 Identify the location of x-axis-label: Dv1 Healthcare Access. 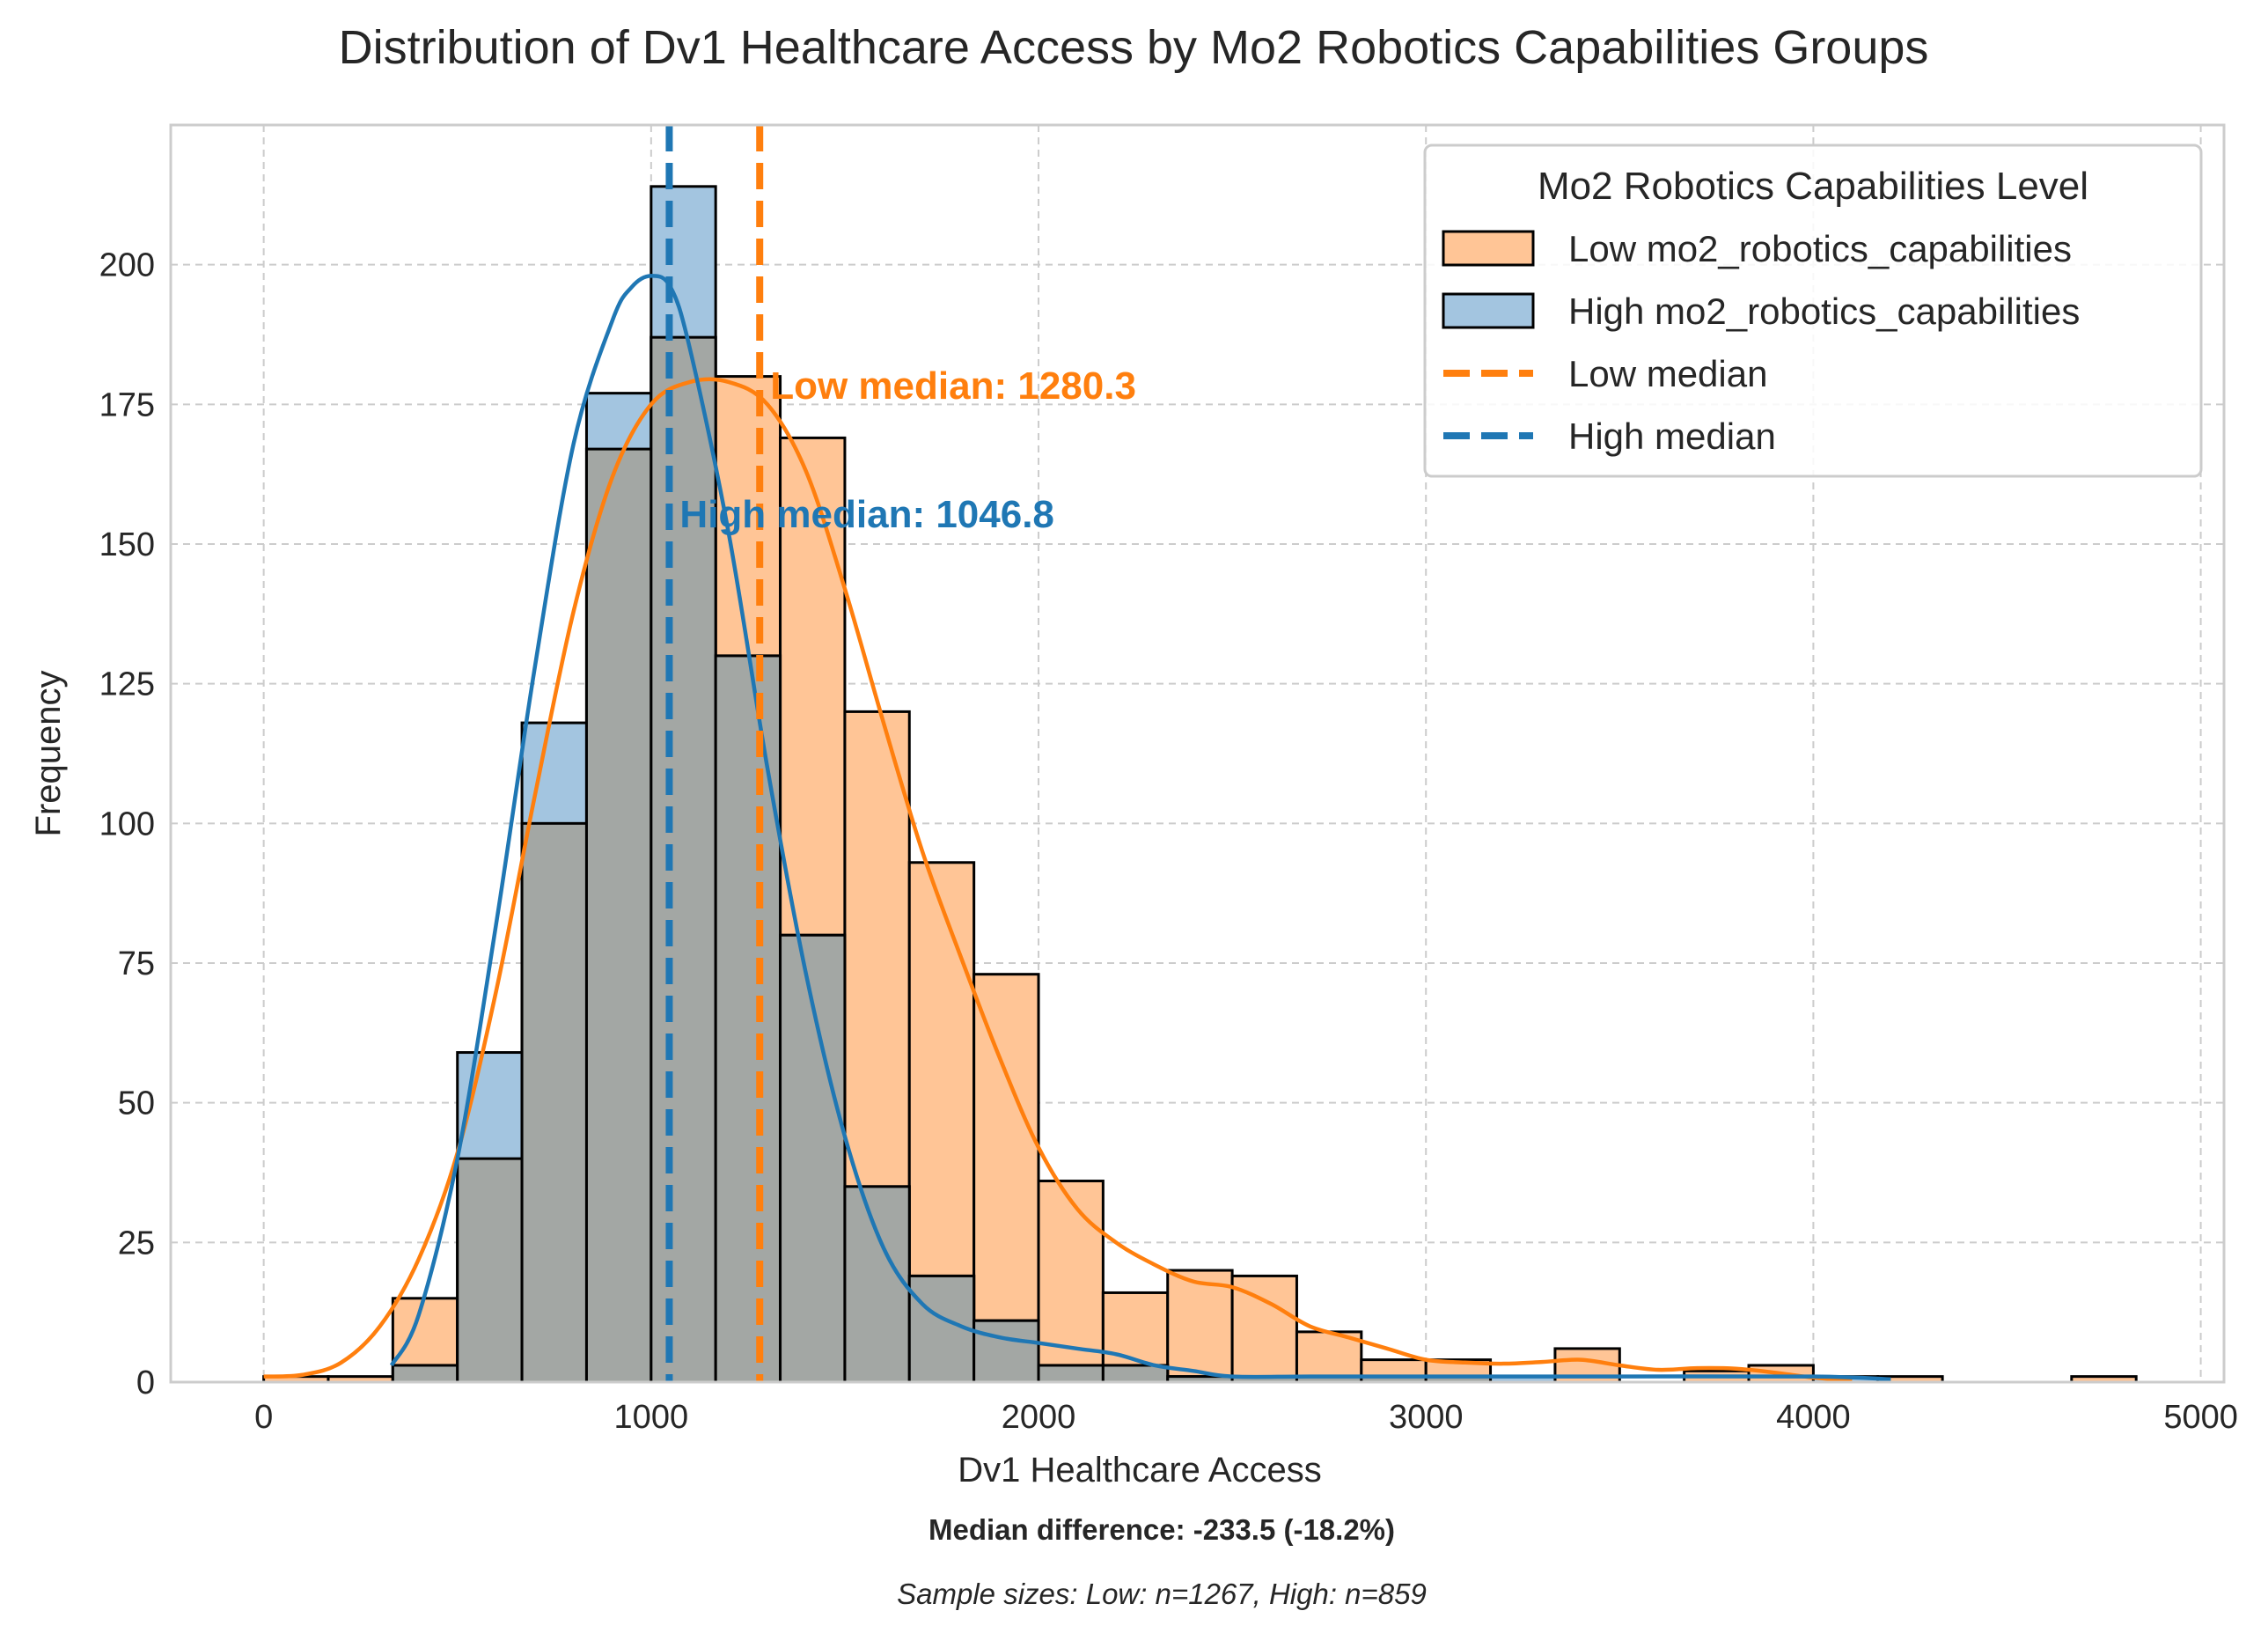
(1140, 1470).